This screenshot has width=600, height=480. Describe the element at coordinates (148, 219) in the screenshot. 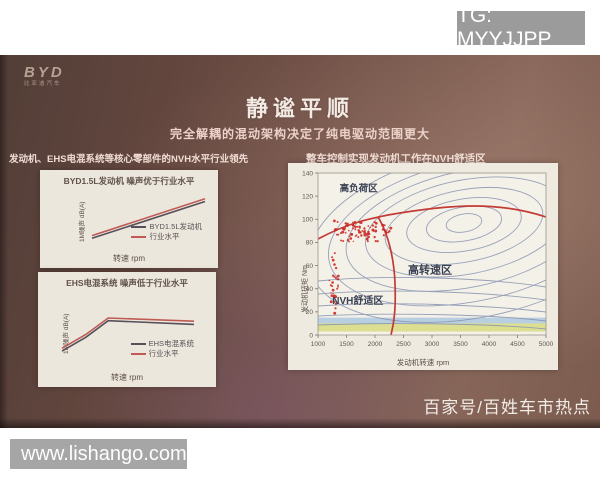

I see `line-chart-engine-noise` at that location.